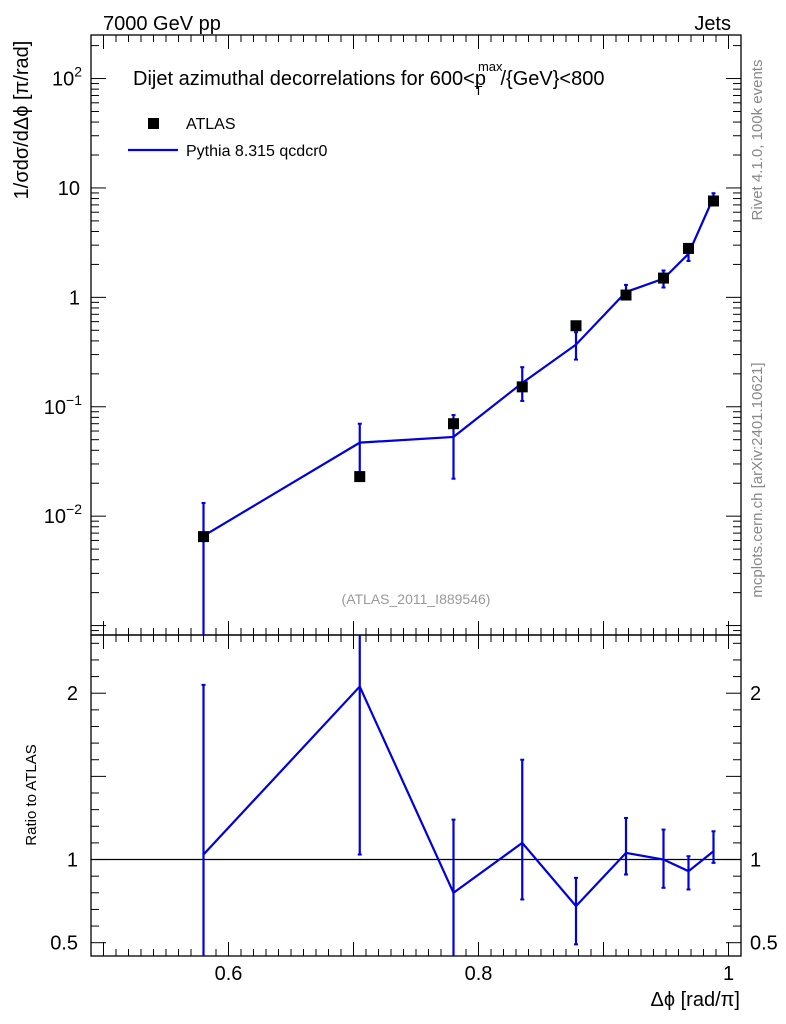 The width and height of the screenshot is (786, 1024). What do you see at coordinates (22, 120) in the screenshot?
I see `y-axis-label: 1/σdσ/dΔϕ [π/rad]` at bounding box center [22, 120].